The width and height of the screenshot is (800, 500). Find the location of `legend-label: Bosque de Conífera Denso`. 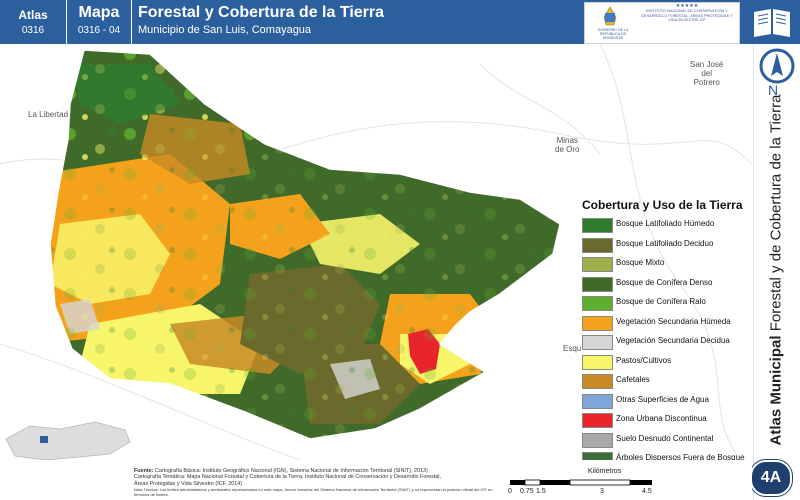

legend-label: Bosque de Conífera Denso is located at coordinates (664, 282).